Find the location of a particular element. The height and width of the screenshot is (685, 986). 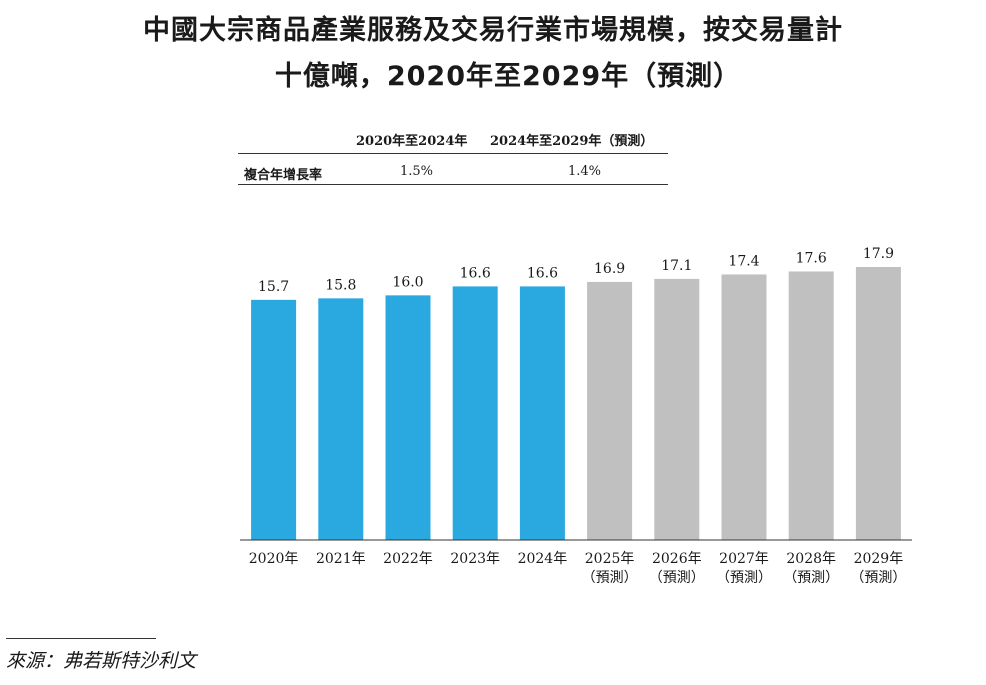

x-tick-label-10: 2029年 is located at coordinates (879, 559).